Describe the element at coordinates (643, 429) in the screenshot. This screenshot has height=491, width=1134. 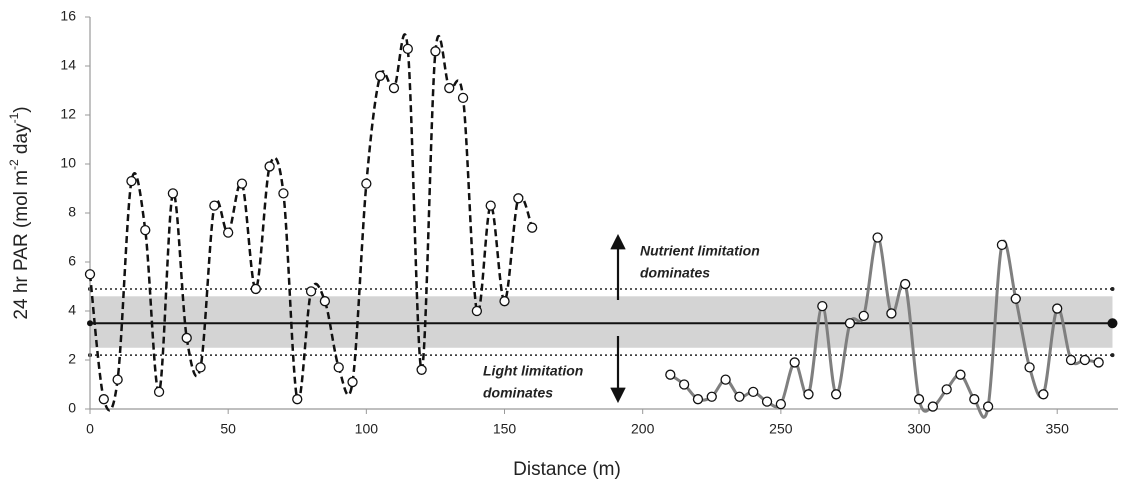
I see `x-tick-label: 200` at that location.